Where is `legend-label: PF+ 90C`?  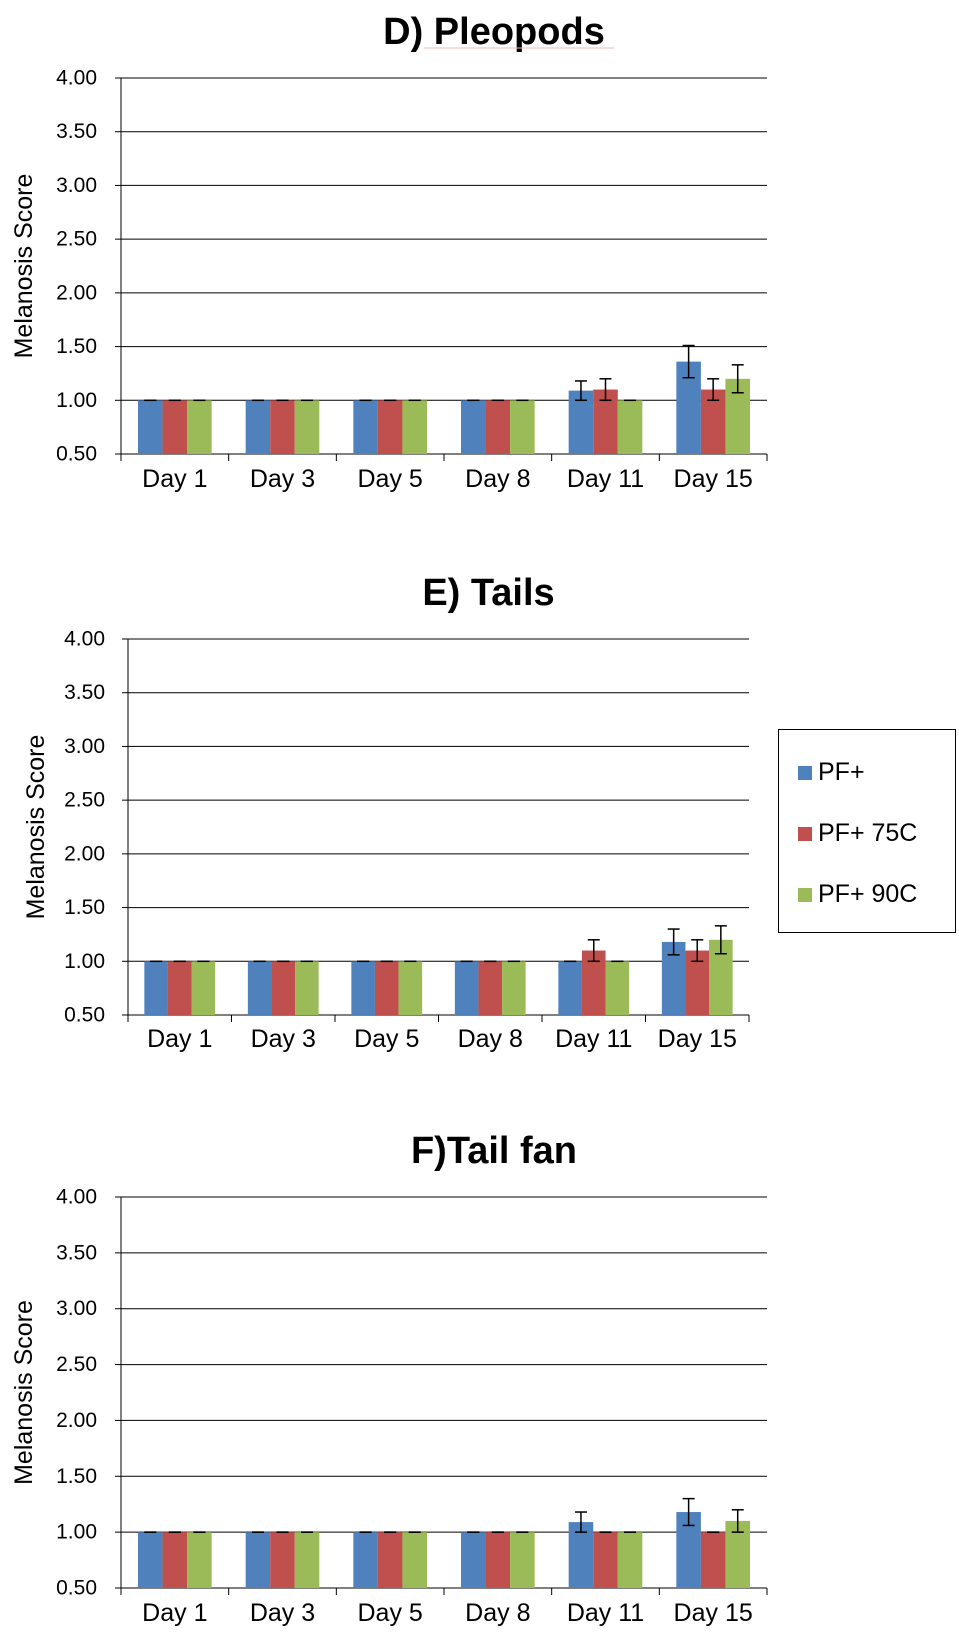 legend-label: PF+ 90C is located at coordinates (868, 894).